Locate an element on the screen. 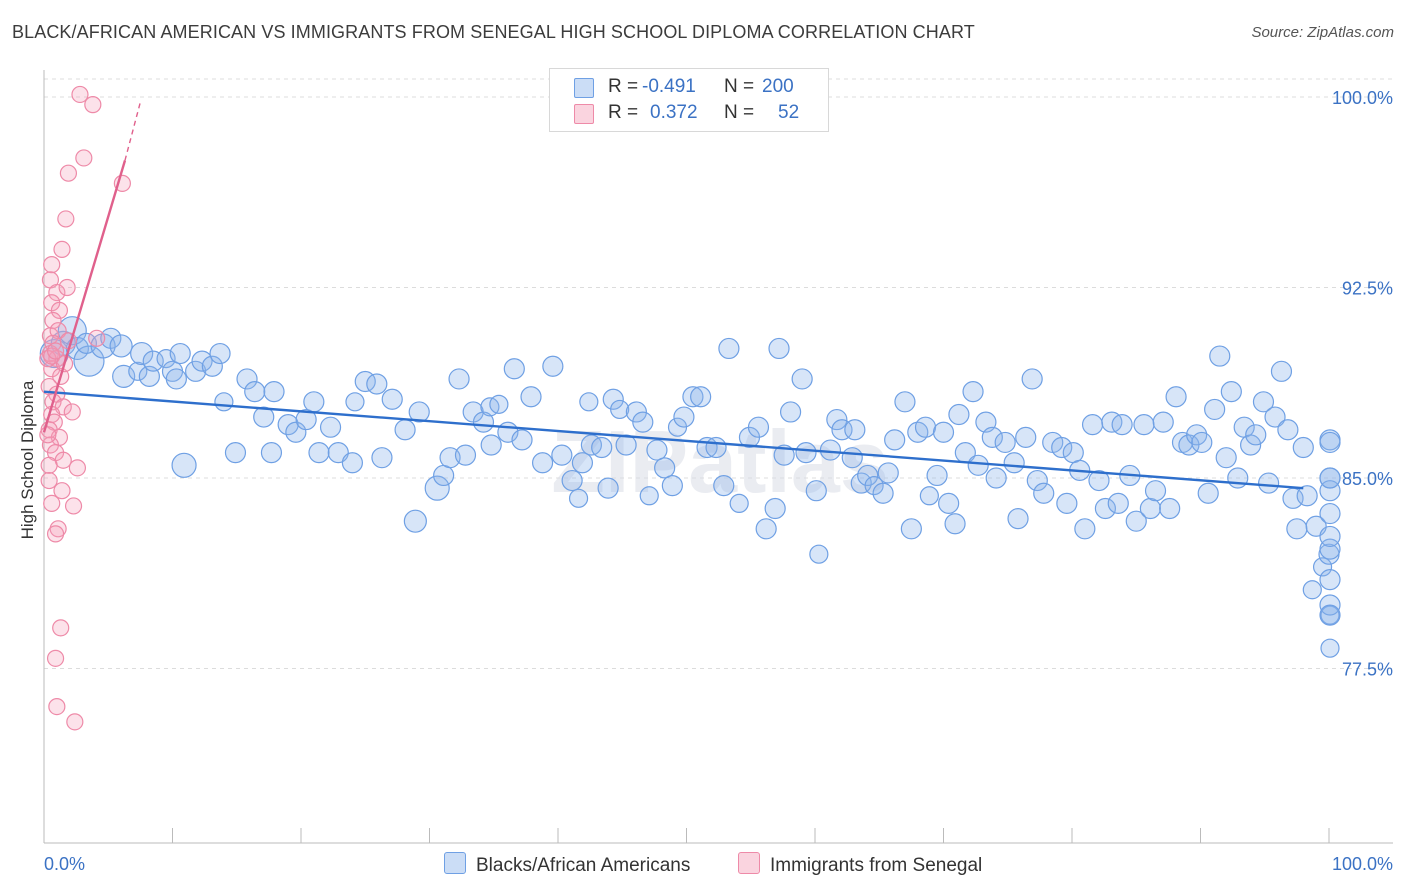 The image size is (1406, 892). x-tick-label: 0.0% is located at coordinates (64, 864).